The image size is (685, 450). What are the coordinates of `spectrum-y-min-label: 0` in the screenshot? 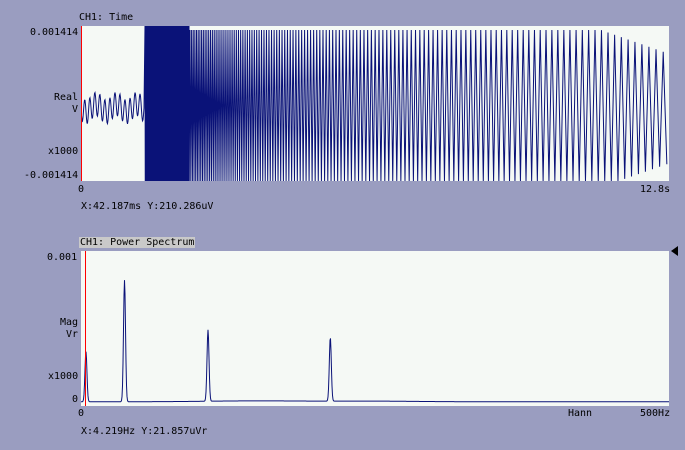 It's located at (75, 399).